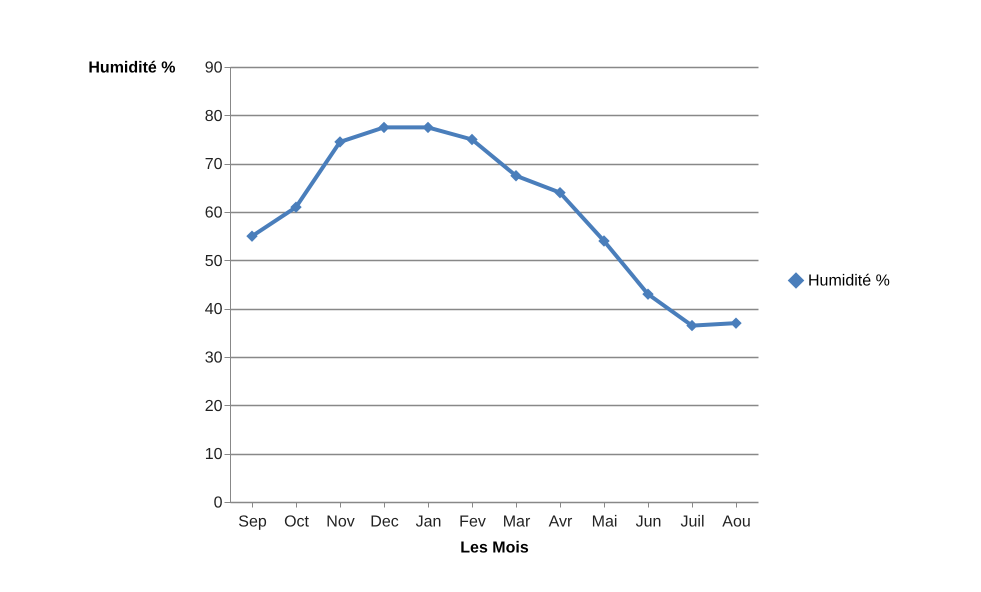 This screenshot has height=592, width=981. I want to click on x-axis-title: Les Mois, so click(494, 548).